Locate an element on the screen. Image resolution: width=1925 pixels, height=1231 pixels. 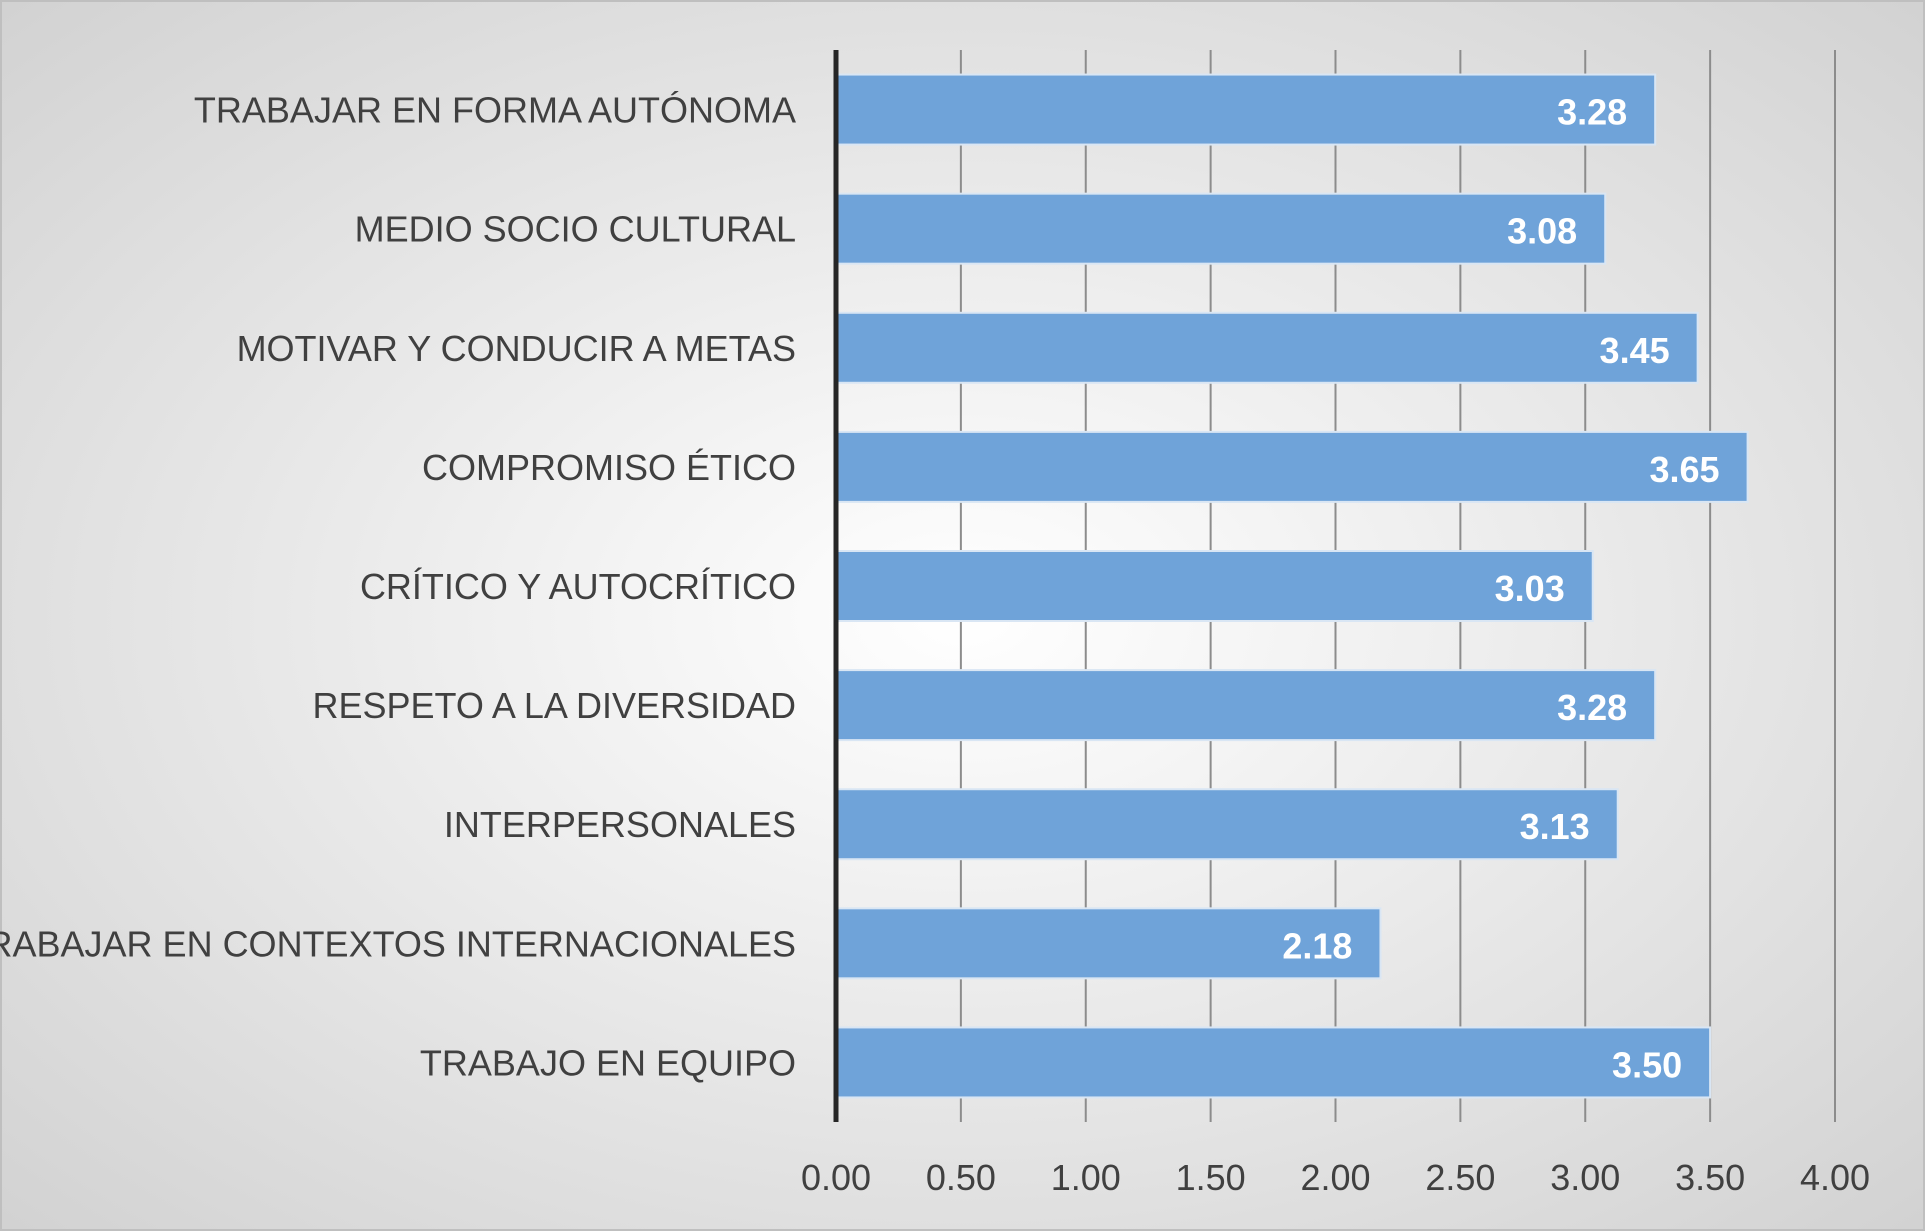
category-label: COMPROMISO ÉTICO is located at coordinates (609, 467).